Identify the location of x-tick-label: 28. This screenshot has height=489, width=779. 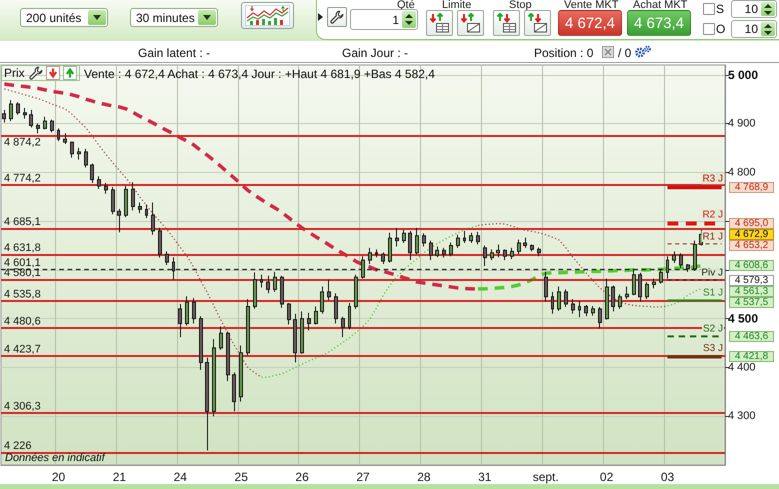
(424, 477).